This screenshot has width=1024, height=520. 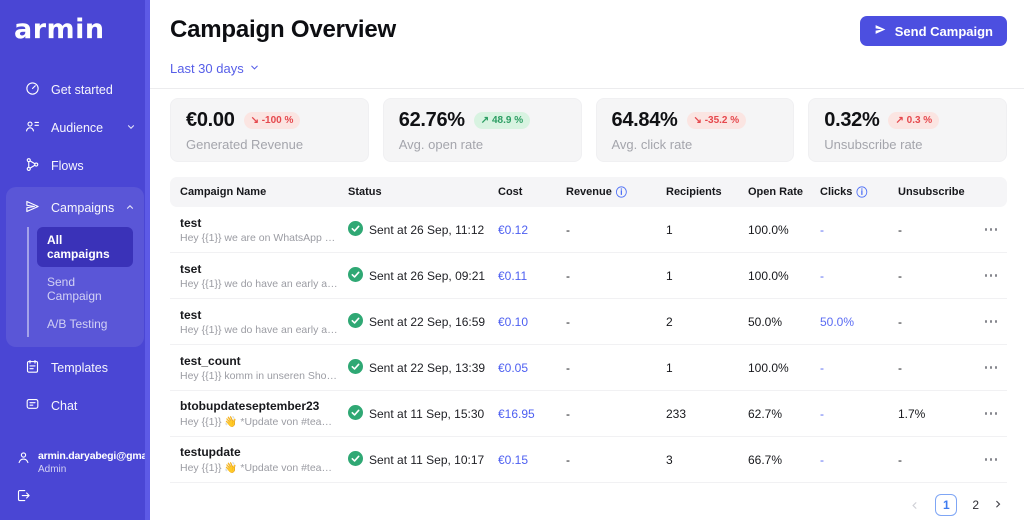 What do you see at coordinates (52, 469) in the screenshot?
I see `user-role: Admin` at bounding box center [52, 469].